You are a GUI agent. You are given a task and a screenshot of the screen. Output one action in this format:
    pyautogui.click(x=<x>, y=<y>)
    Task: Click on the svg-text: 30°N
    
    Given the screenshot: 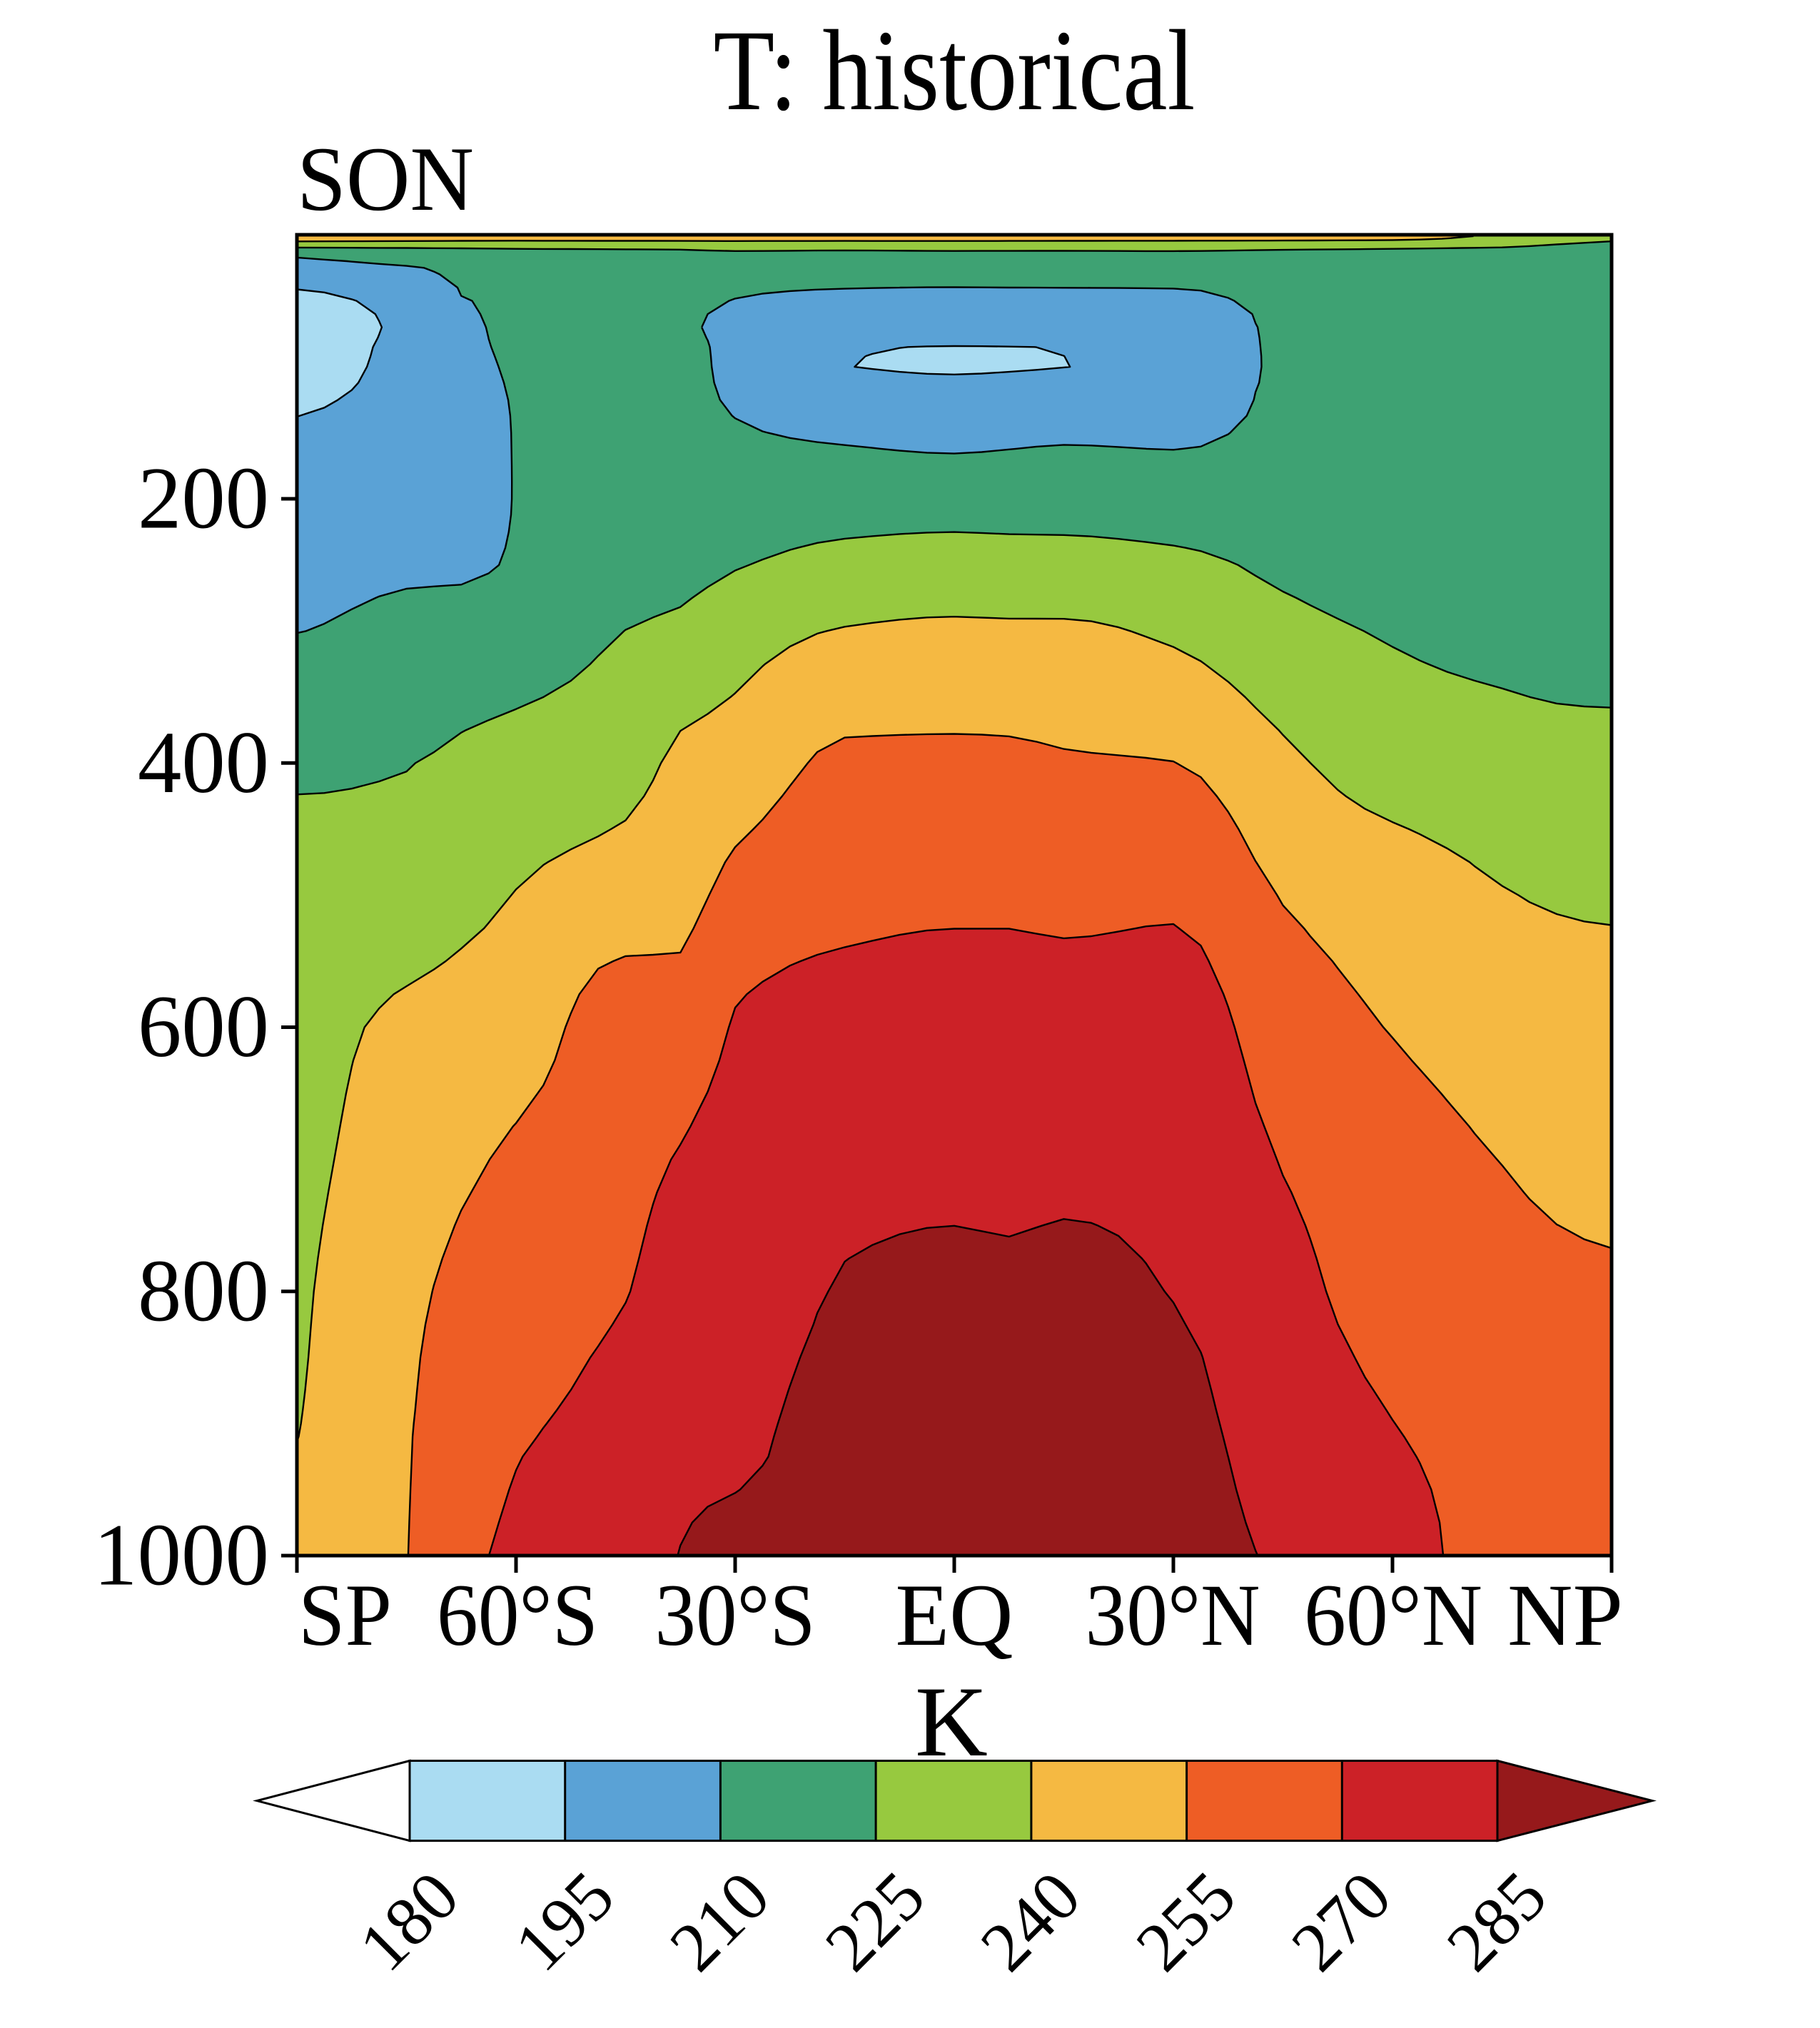 What is the action you would take?
    pyautogui.click(x=1173, y=1615)
    